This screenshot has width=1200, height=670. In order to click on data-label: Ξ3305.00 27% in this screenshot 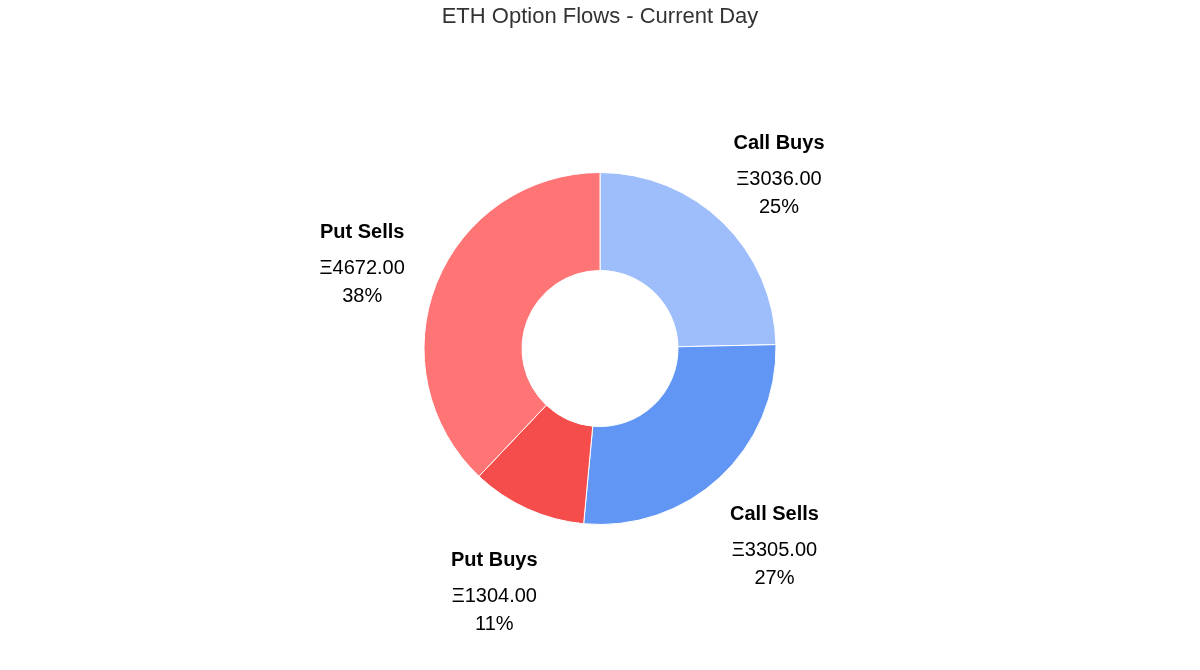, I will do `click(774, 562)`.